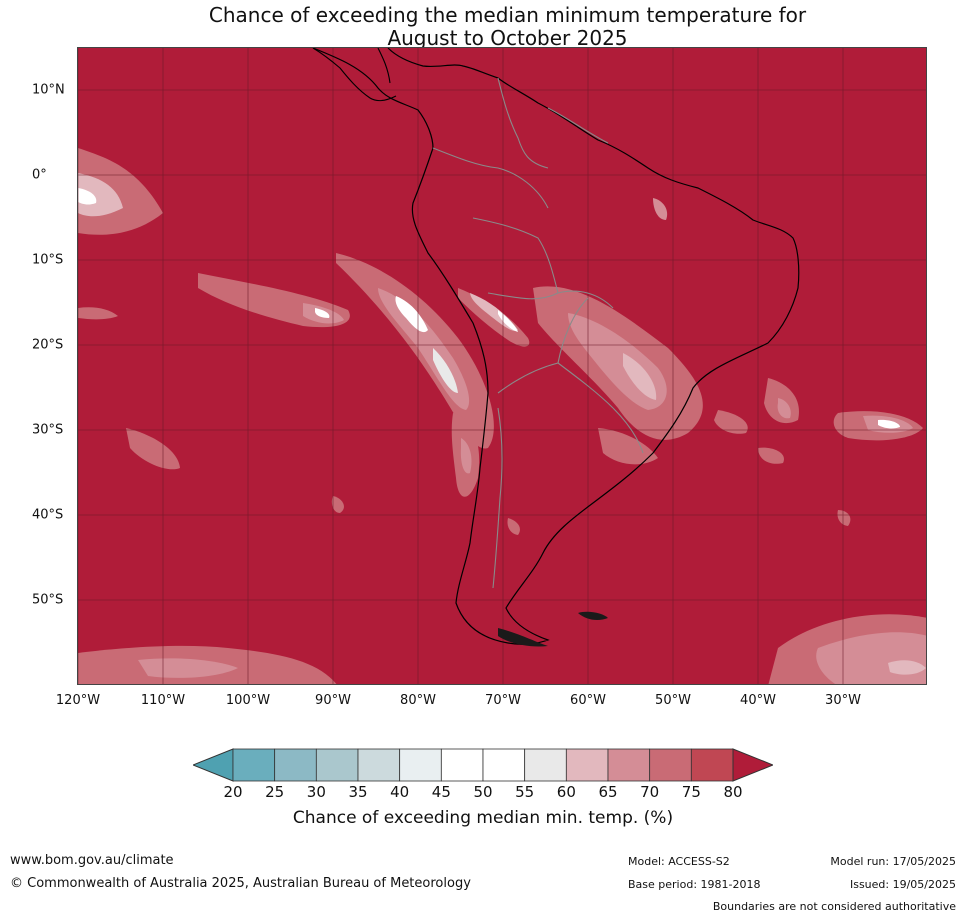 Image resolution: width=965 pixels, height=919 pixels. Describe the element at coordinates (608, 792) in the screenshot. I see `colorbar-tick-label: 65` at that location.